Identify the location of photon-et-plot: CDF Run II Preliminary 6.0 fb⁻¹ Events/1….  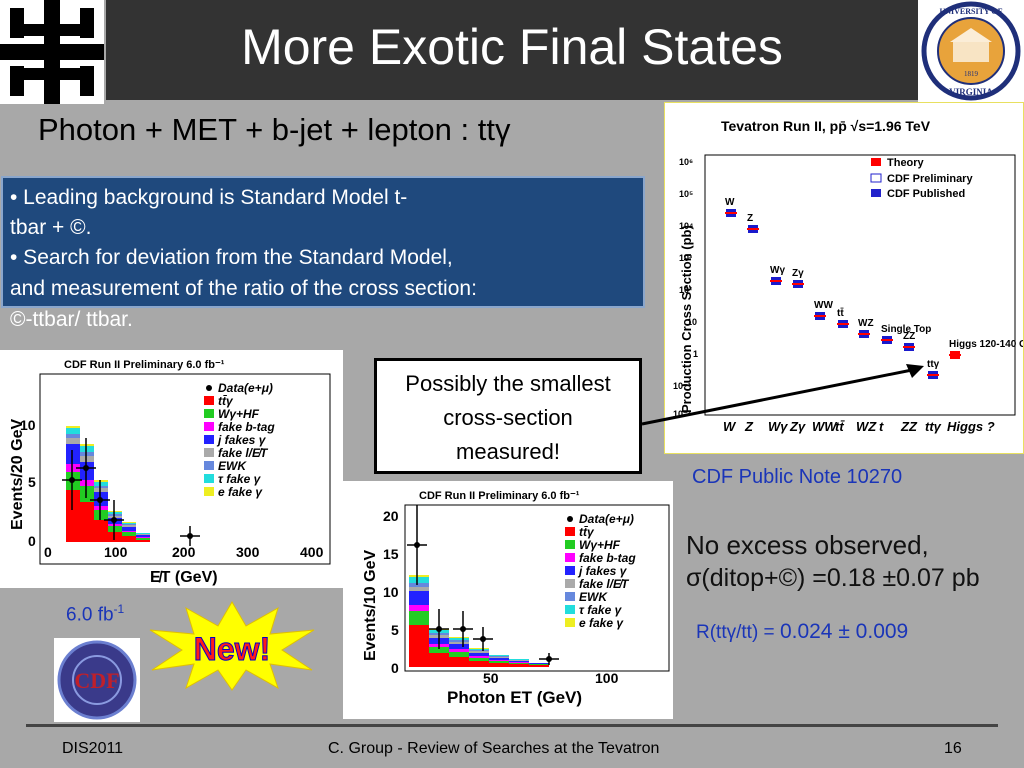
(508, 600).